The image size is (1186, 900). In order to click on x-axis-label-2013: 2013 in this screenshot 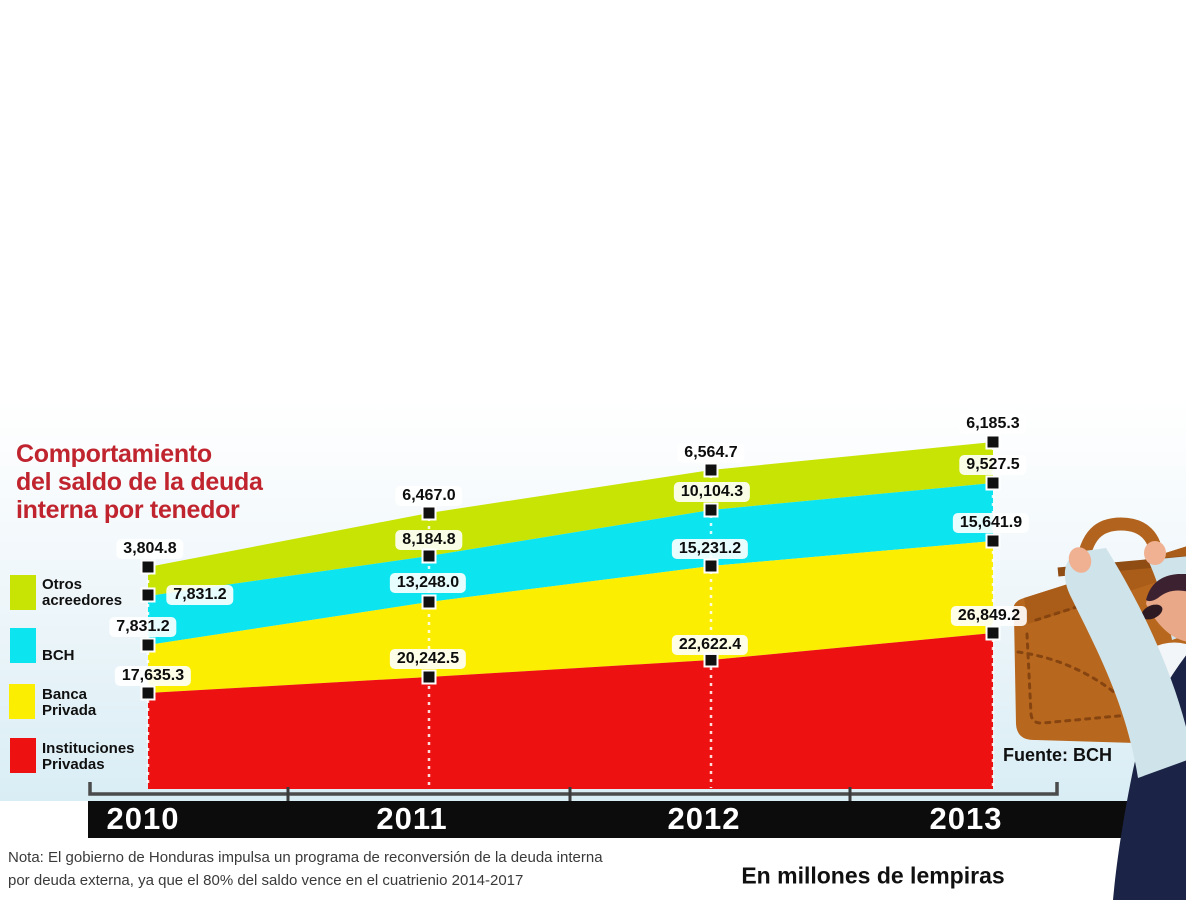, I will do `click(966, 818)`.